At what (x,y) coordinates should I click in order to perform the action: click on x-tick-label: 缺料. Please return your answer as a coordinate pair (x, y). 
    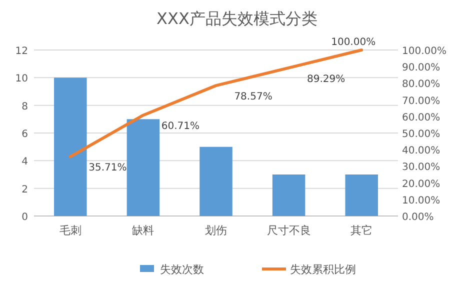
    Looking at the image, I should click on (143, 230).